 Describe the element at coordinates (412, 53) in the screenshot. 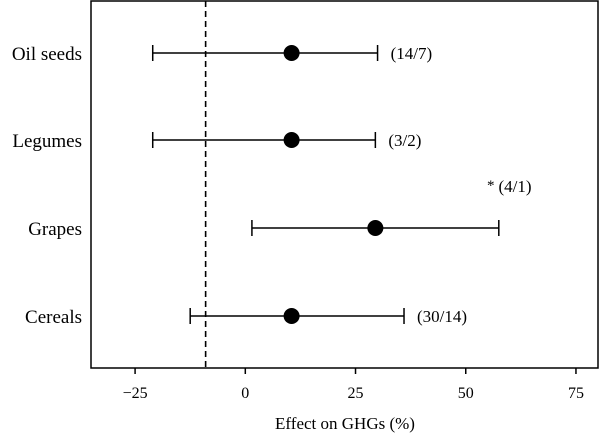

I see `study-count-label: (14/7)` at that location.